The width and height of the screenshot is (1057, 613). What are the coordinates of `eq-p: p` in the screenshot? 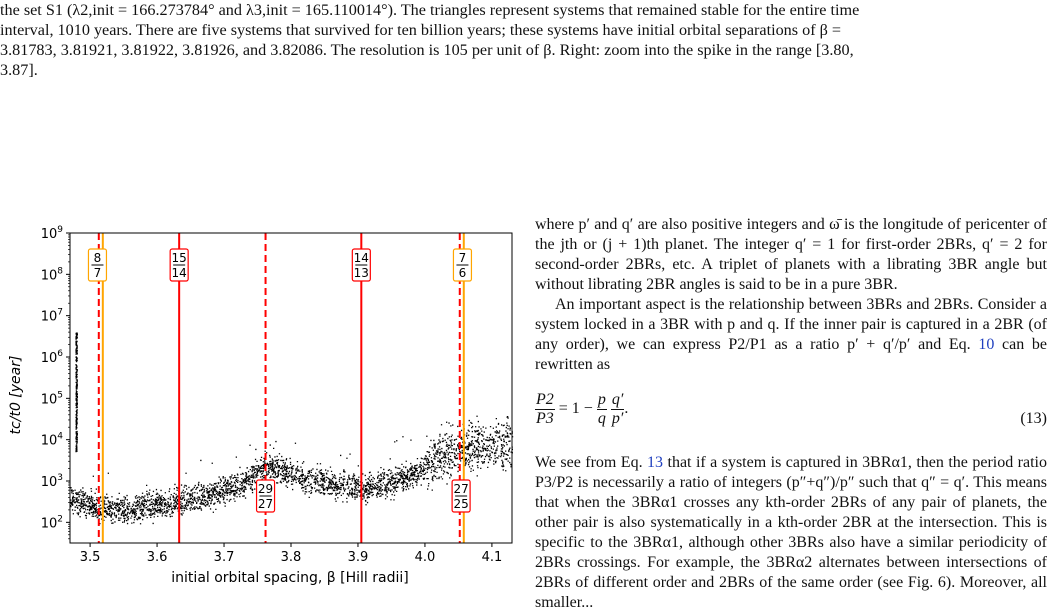 It's located at (601, 400).